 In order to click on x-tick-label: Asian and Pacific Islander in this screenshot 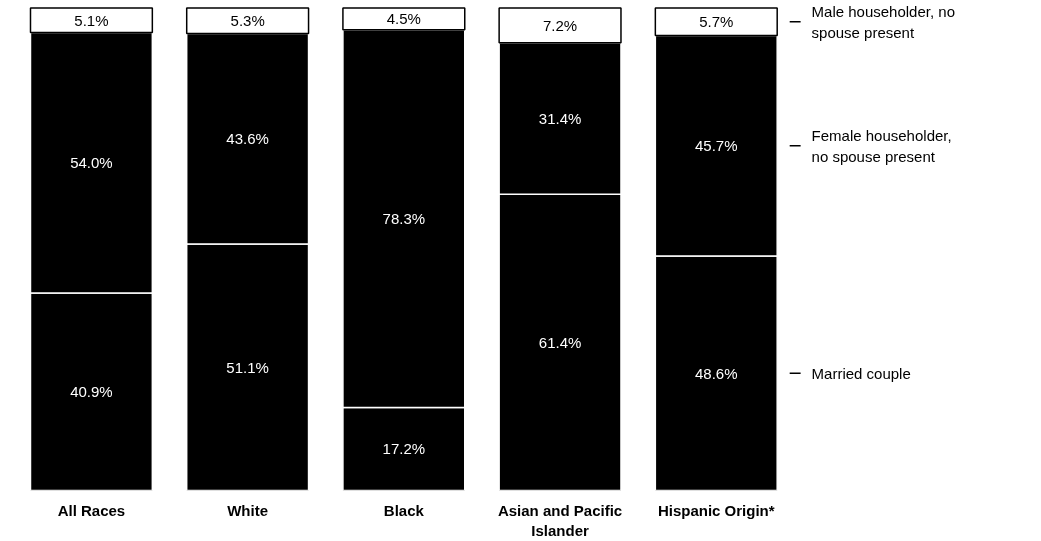, I will do `click(560, 520)`.